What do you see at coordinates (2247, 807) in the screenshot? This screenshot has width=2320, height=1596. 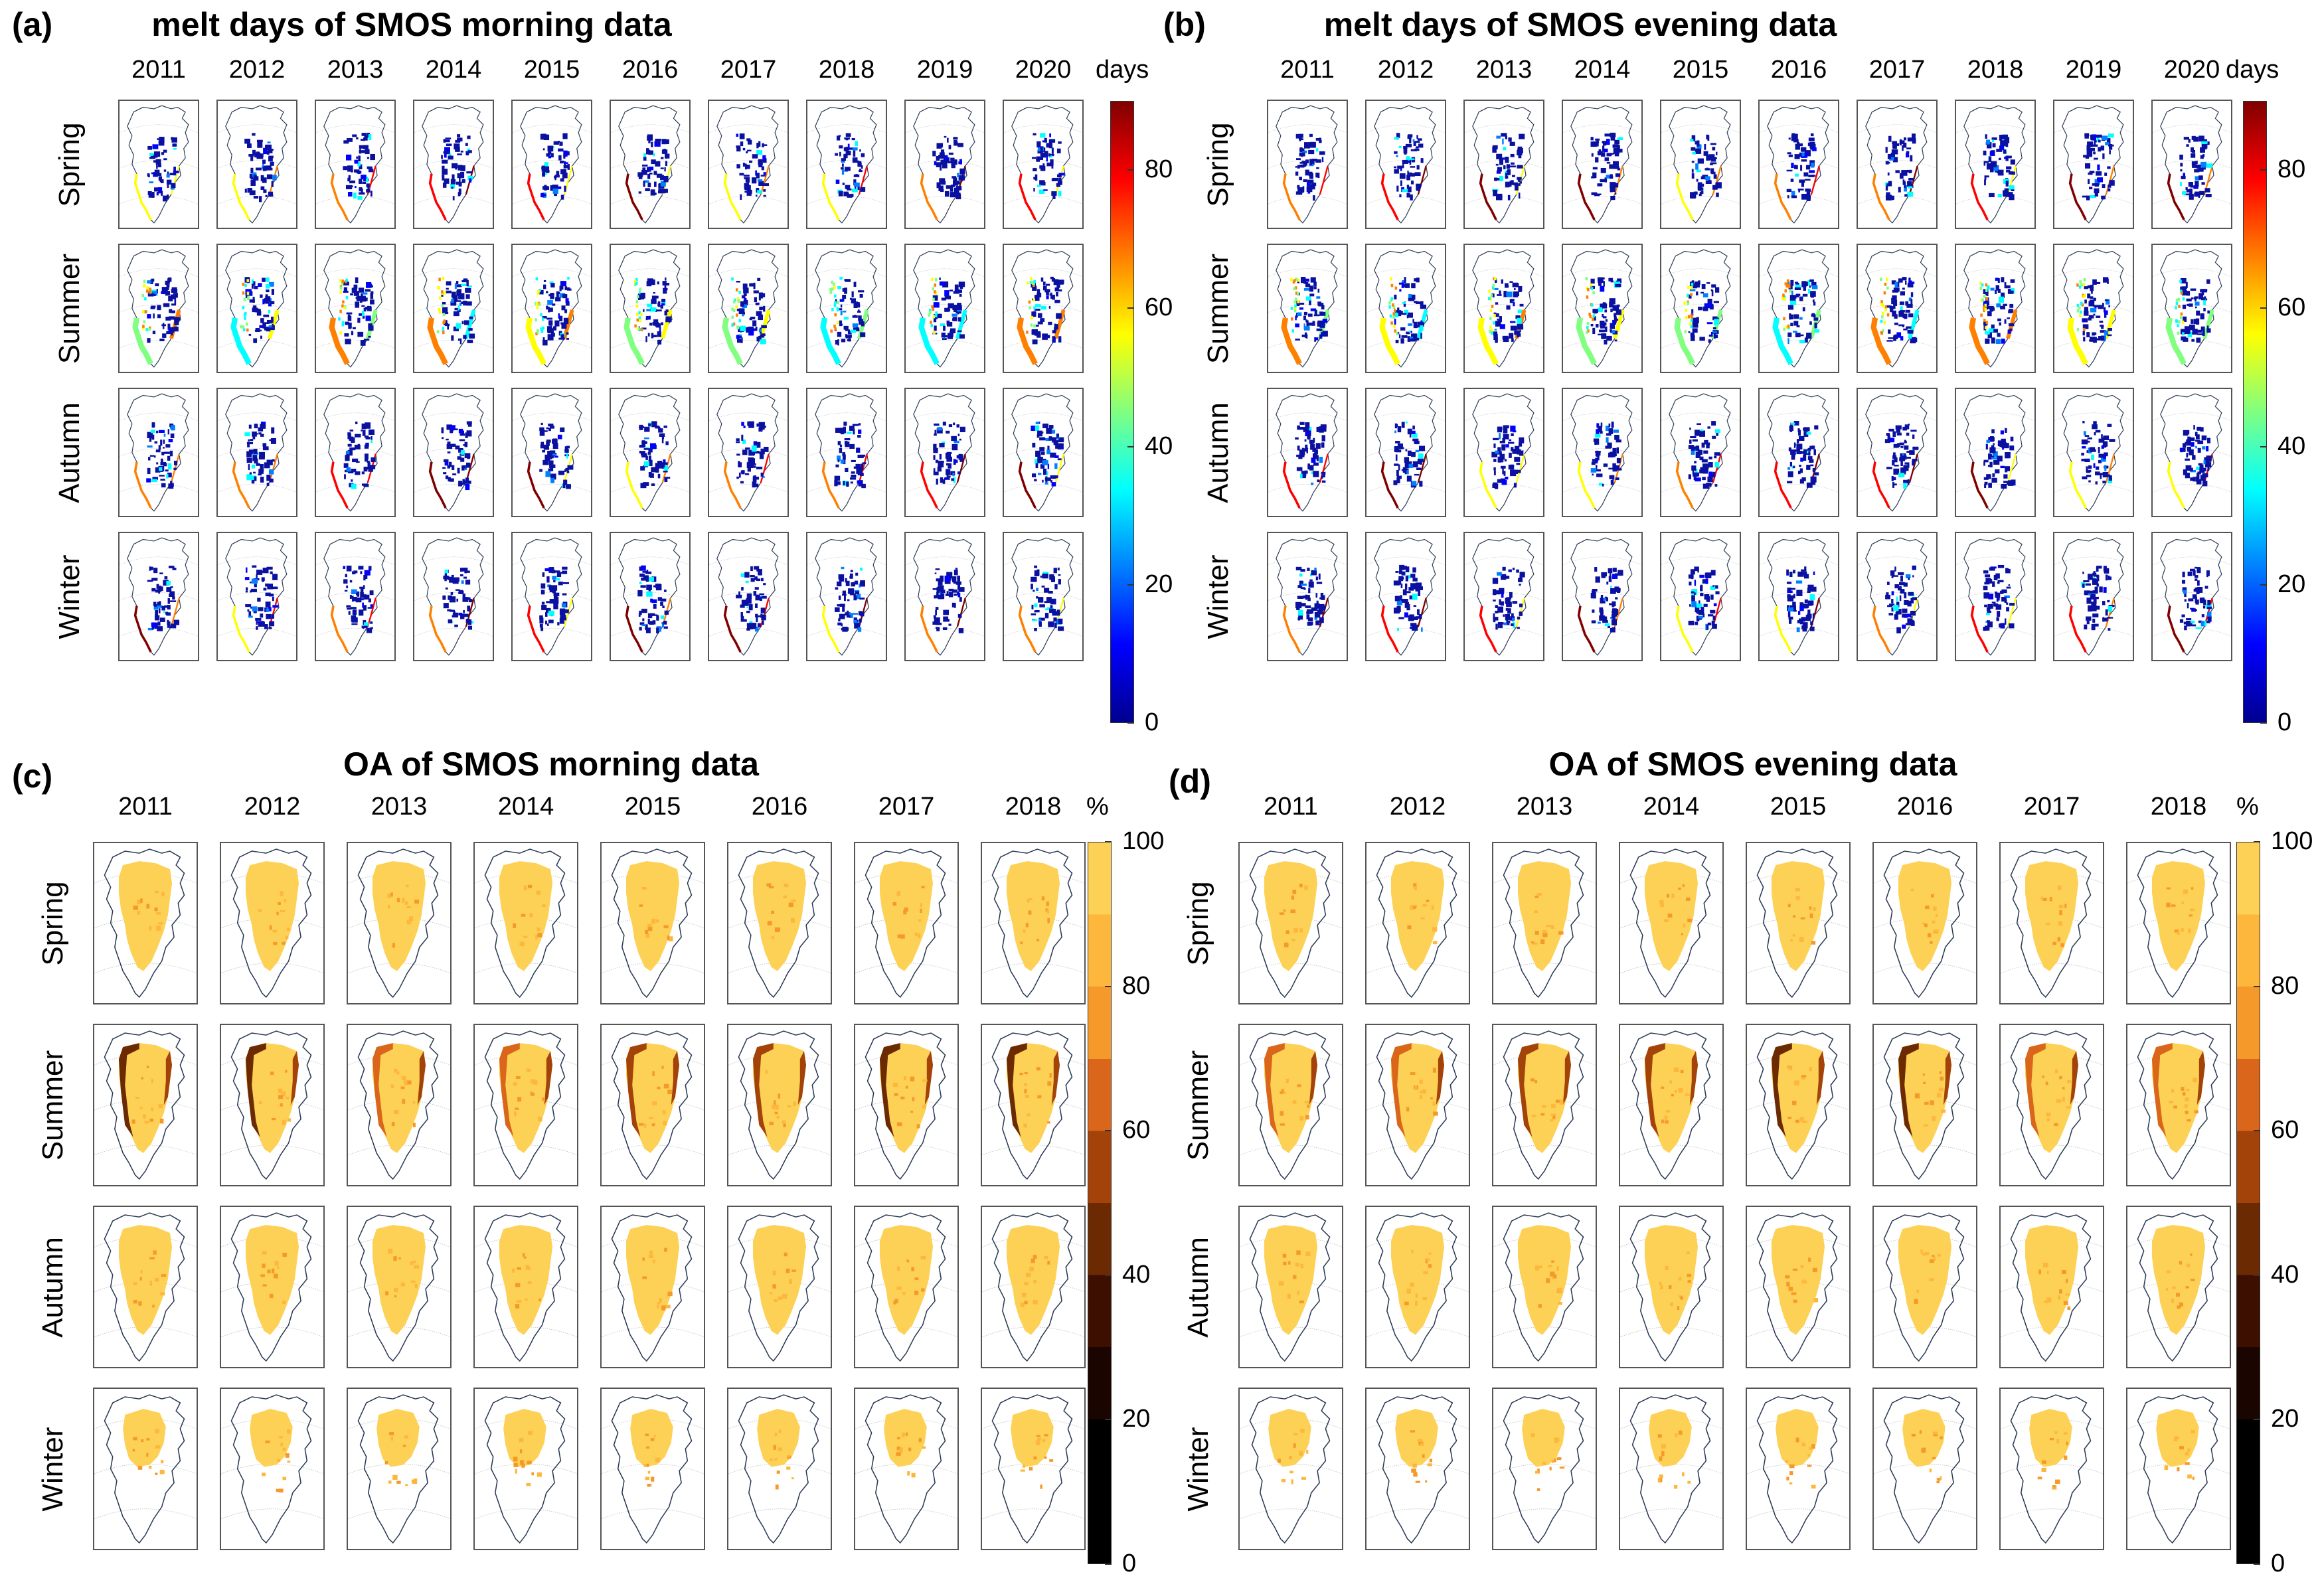 I see `colorbar-unit: %` at bounding box center [2247, 807].